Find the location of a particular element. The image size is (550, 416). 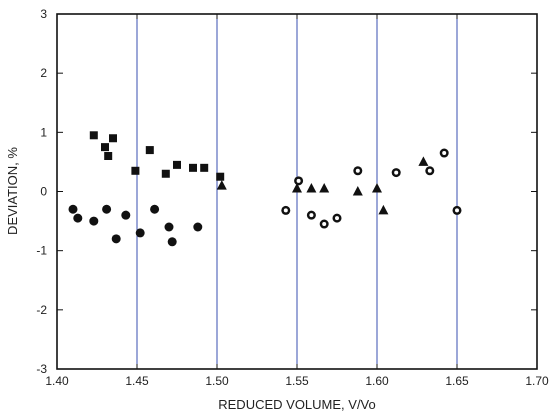

y-tick-label: 3 is located at coordinates (43, 14).